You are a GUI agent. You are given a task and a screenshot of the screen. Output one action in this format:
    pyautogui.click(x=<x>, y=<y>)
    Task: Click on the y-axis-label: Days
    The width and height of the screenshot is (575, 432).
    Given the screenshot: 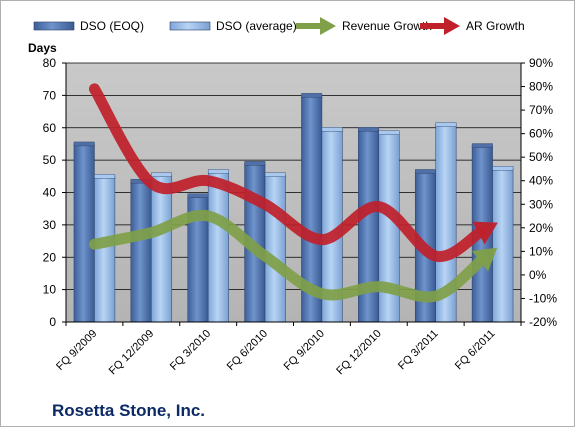 What is the action you would take?
    pyautogui.click(x=42, y=48)
    